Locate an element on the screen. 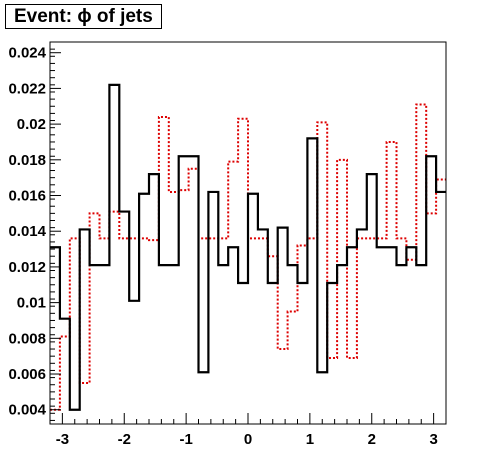  x-tick-label: 0 is located at coordinates (248, 439).